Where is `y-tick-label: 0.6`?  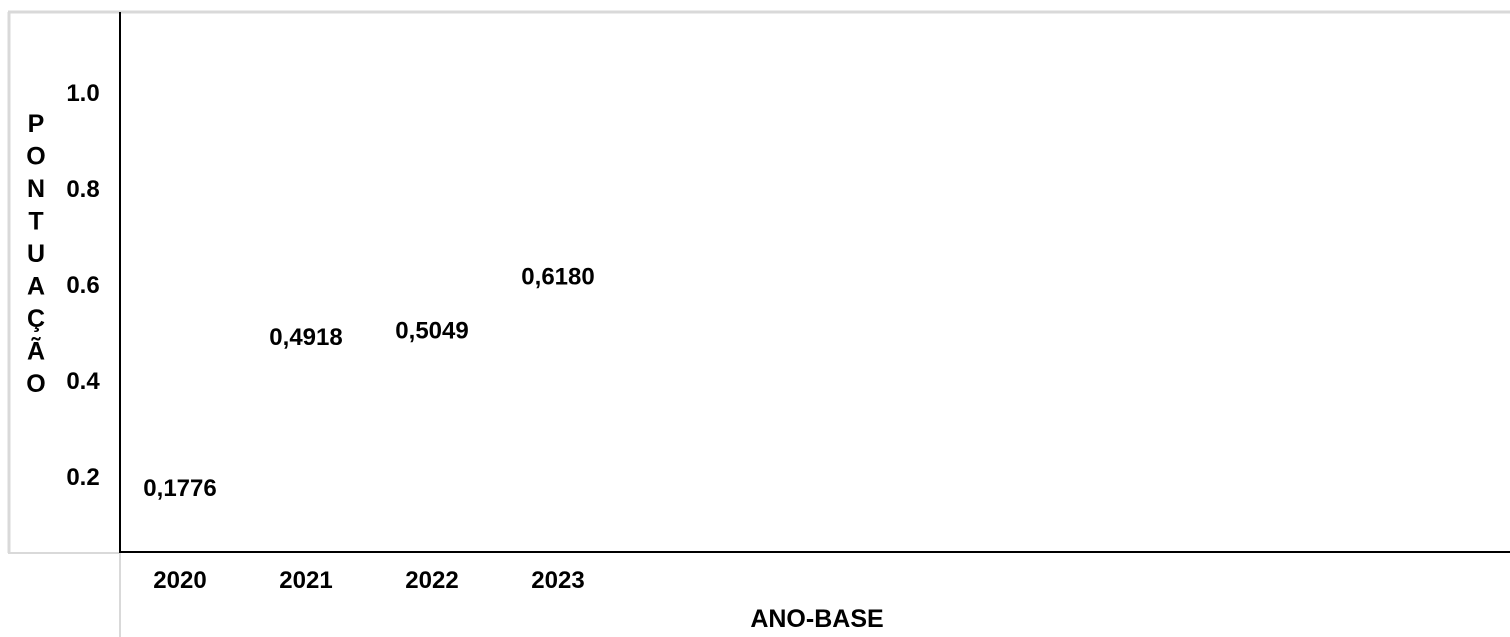
y-tick-label: 0.6 is located at coordinates (82, 285).